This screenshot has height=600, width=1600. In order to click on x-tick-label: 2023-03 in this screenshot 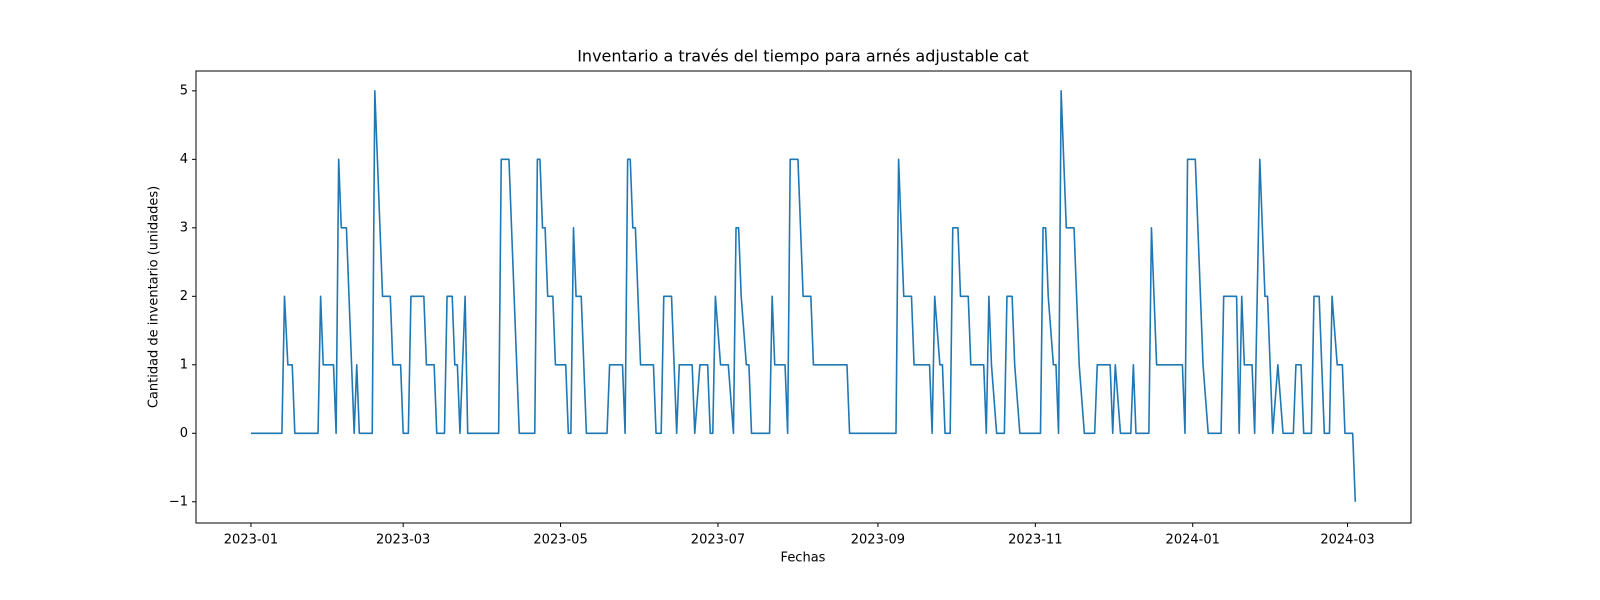, I will do `click(403, 540)`.